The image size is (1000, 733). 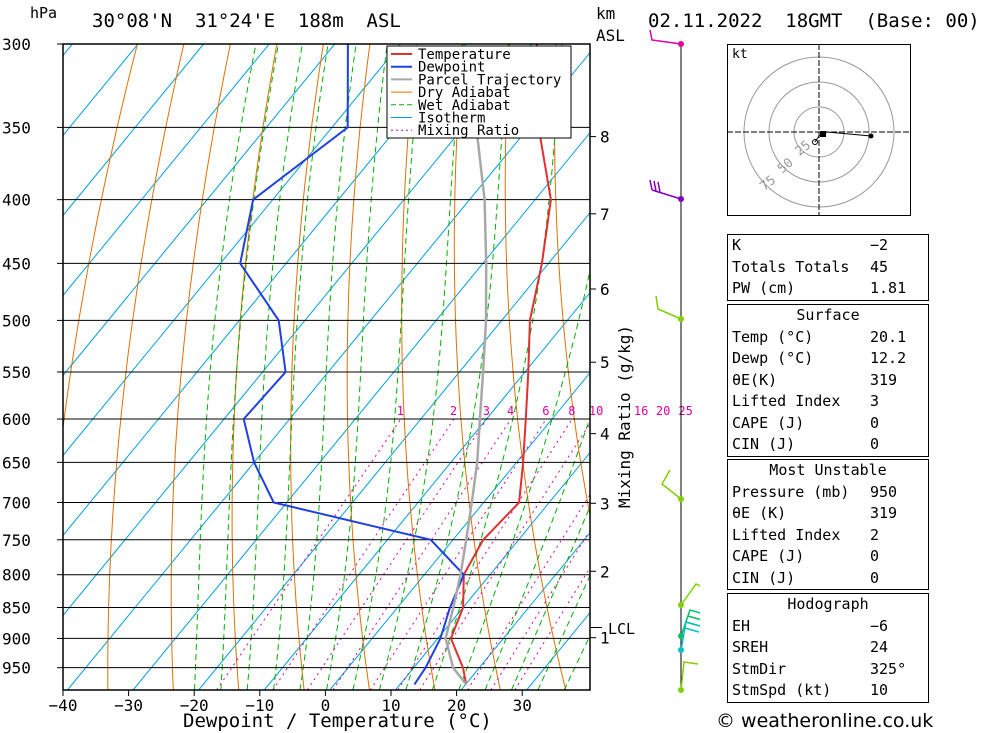 I want to click on wind-barb-column, so click(x=674, y=361).